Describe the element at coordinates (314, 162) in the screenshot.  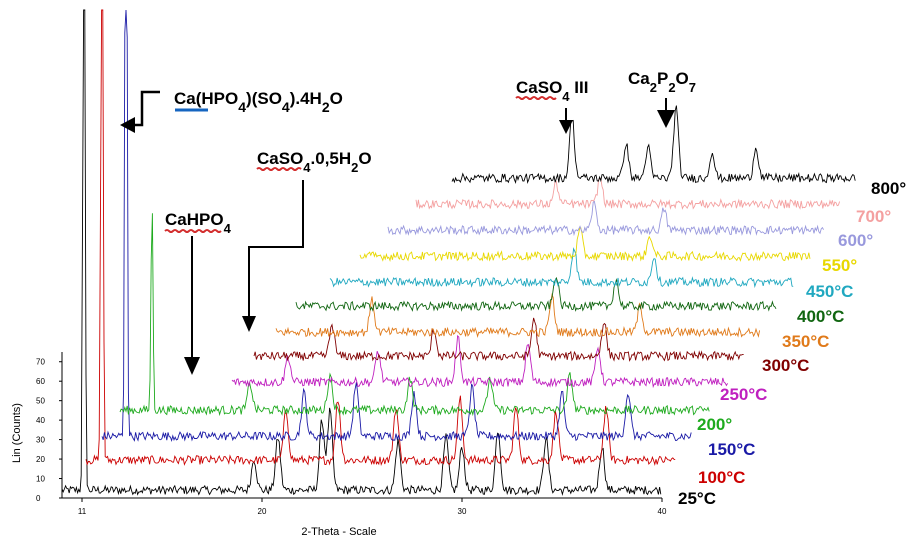
I see `label-caso4-hemihydrate: CaSO4.0,5H2O` at that location.